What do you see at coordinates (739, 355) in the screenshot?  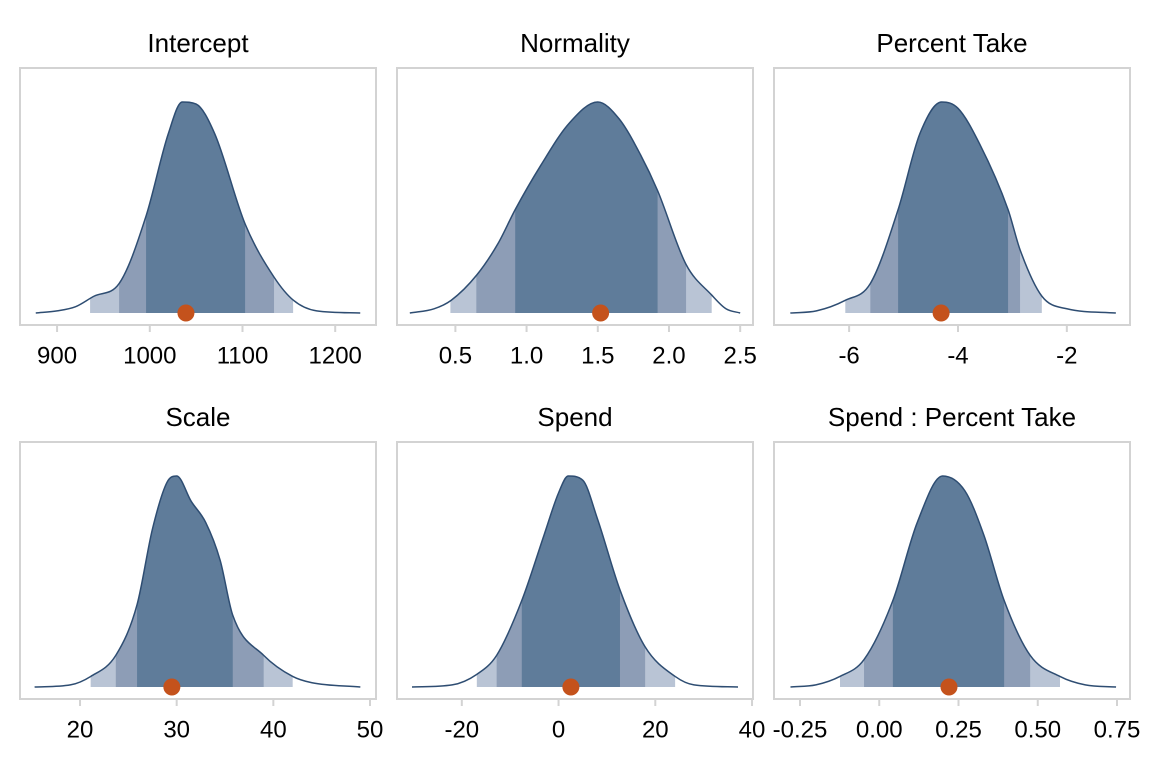 I see `x-tick-label: 2.5` at bounding box center [739, 355].